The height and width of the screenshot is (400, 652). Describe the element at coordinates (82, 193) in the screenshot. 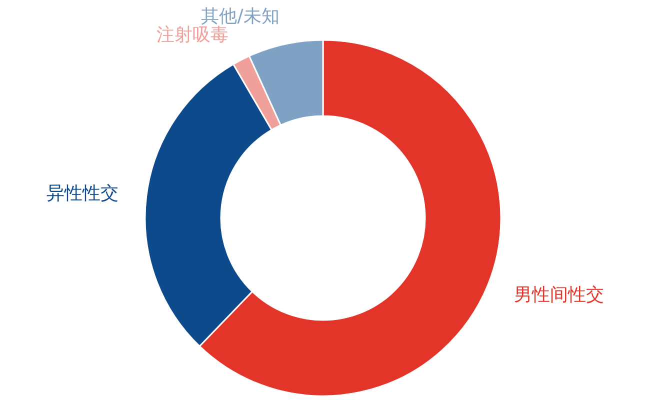

I see `slice-label: 异性性交` at that location.